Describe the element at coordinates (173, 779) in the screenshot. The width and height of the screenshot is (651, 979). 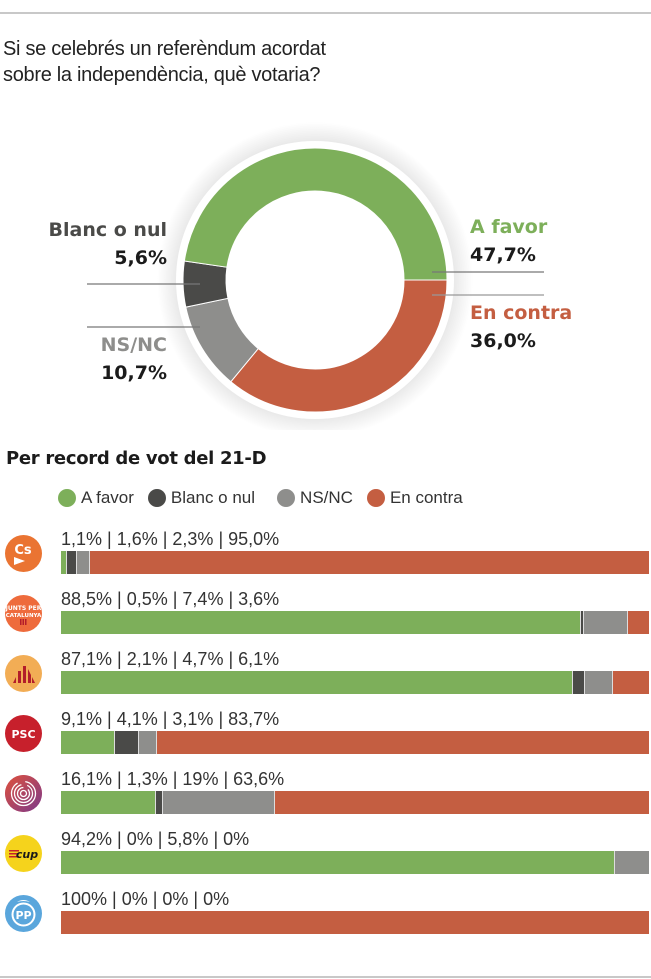
I see `bar-row-values: 16,1% | 1,3% | 19% | 63,6%` at that location.